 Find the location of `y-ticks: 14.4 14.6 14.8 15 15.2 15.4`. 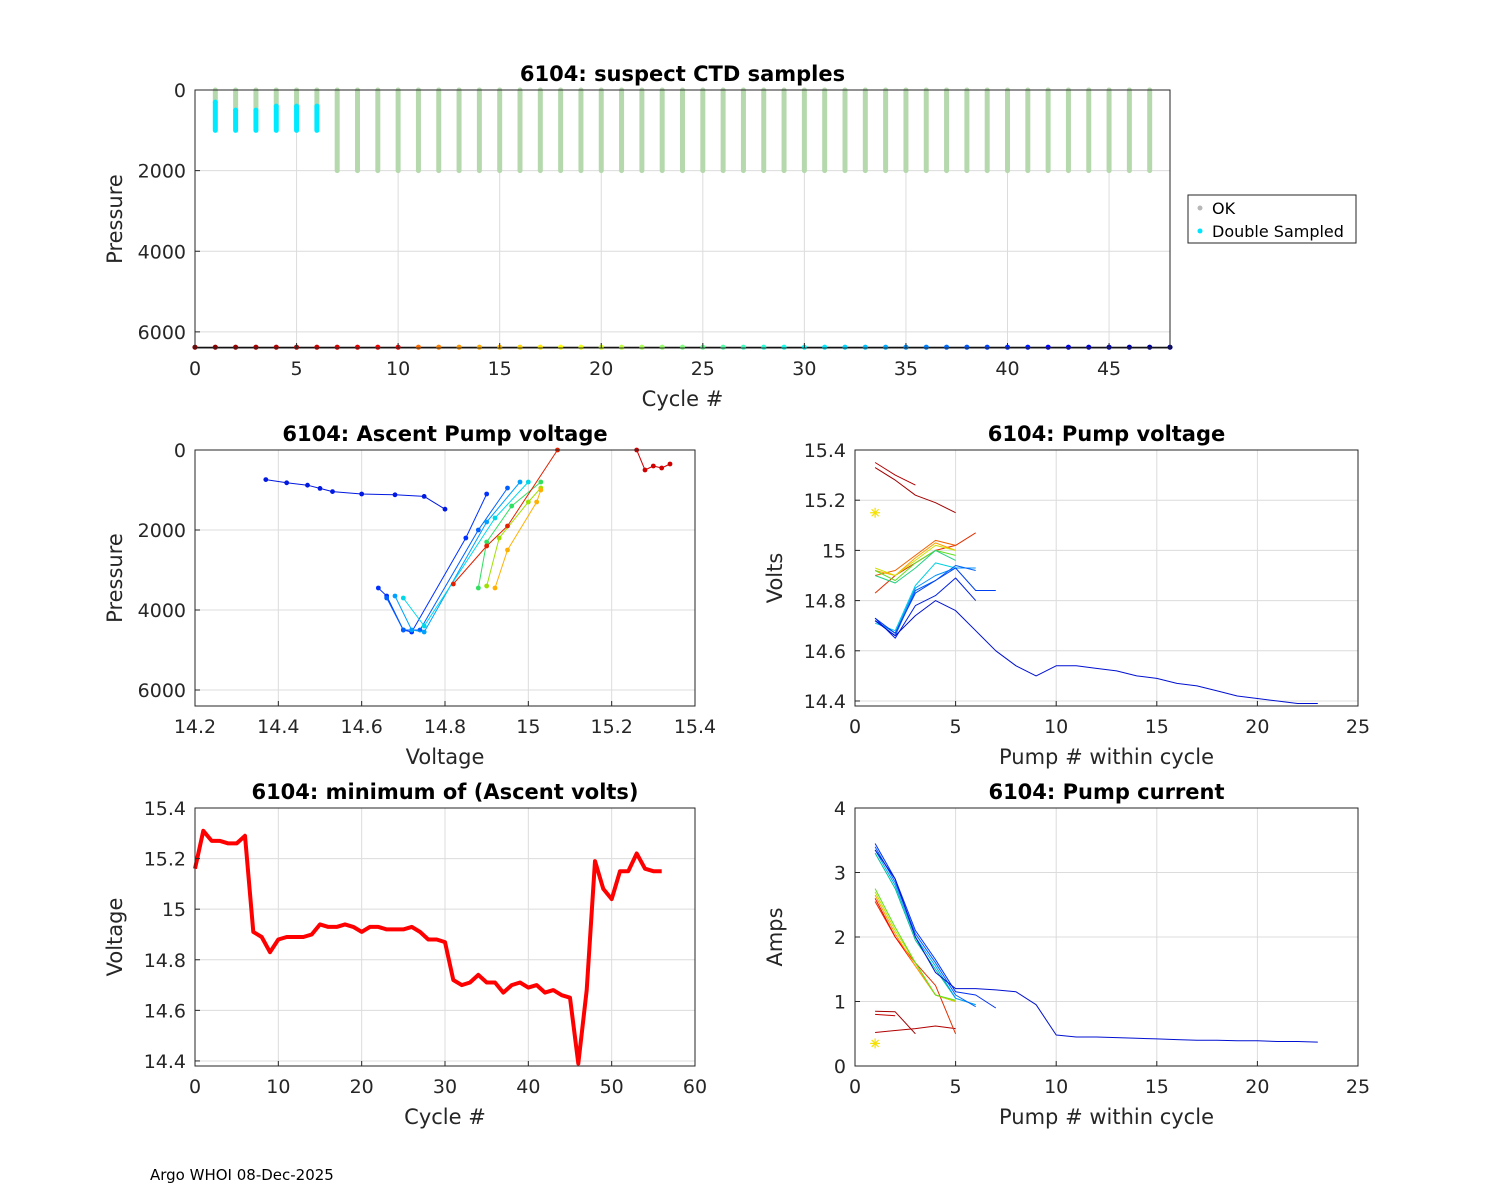

y-ticks: 14.4 14.6 14.8 15 15.2 15.4 is located at coordinates (832, 576).